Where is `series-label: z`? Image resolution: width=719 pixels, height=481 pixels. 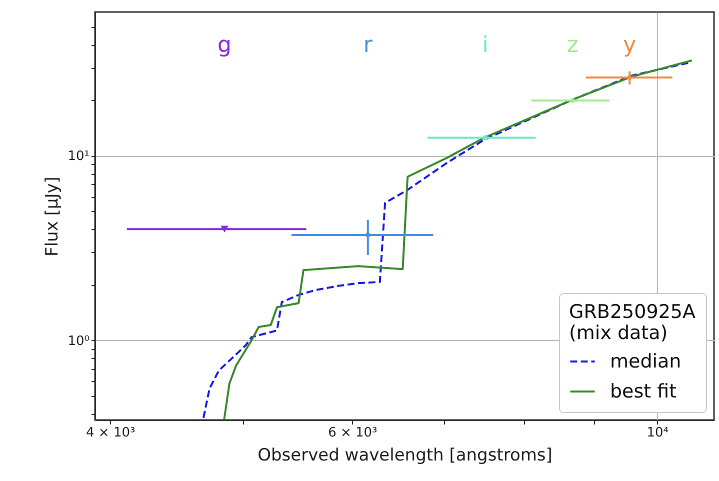
series-label: z is located at coordinates (572, 45).